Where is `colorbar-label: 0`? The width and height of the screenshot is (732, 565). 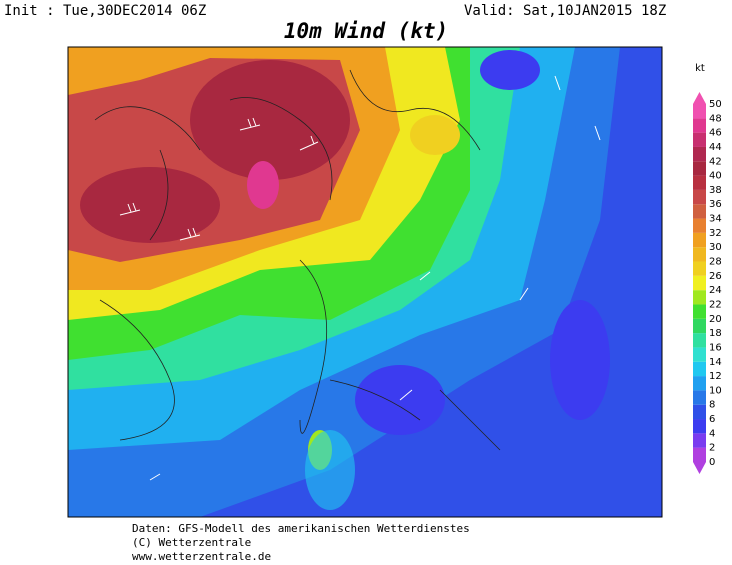 colorbar-label: 0 is located at coordinates (712, 462).